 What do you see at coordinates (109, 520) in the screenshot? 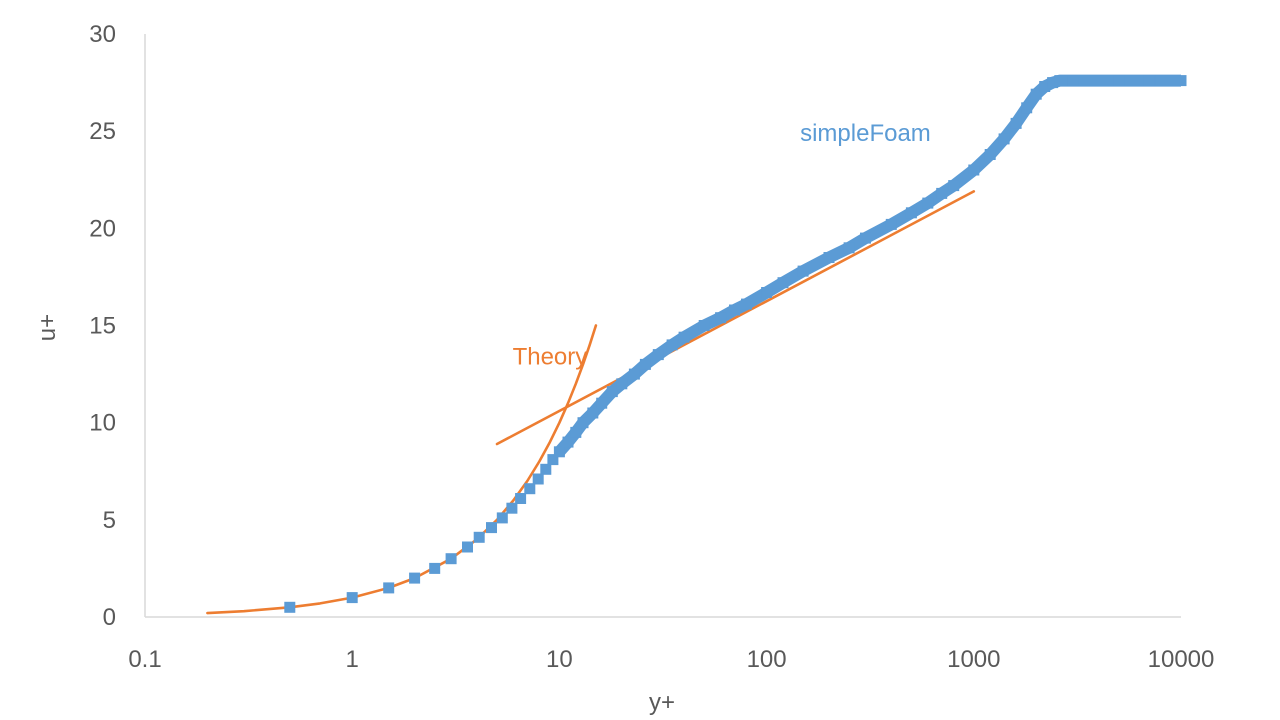
I see `y-tick-label: 5` at bounding box center [109, 520].